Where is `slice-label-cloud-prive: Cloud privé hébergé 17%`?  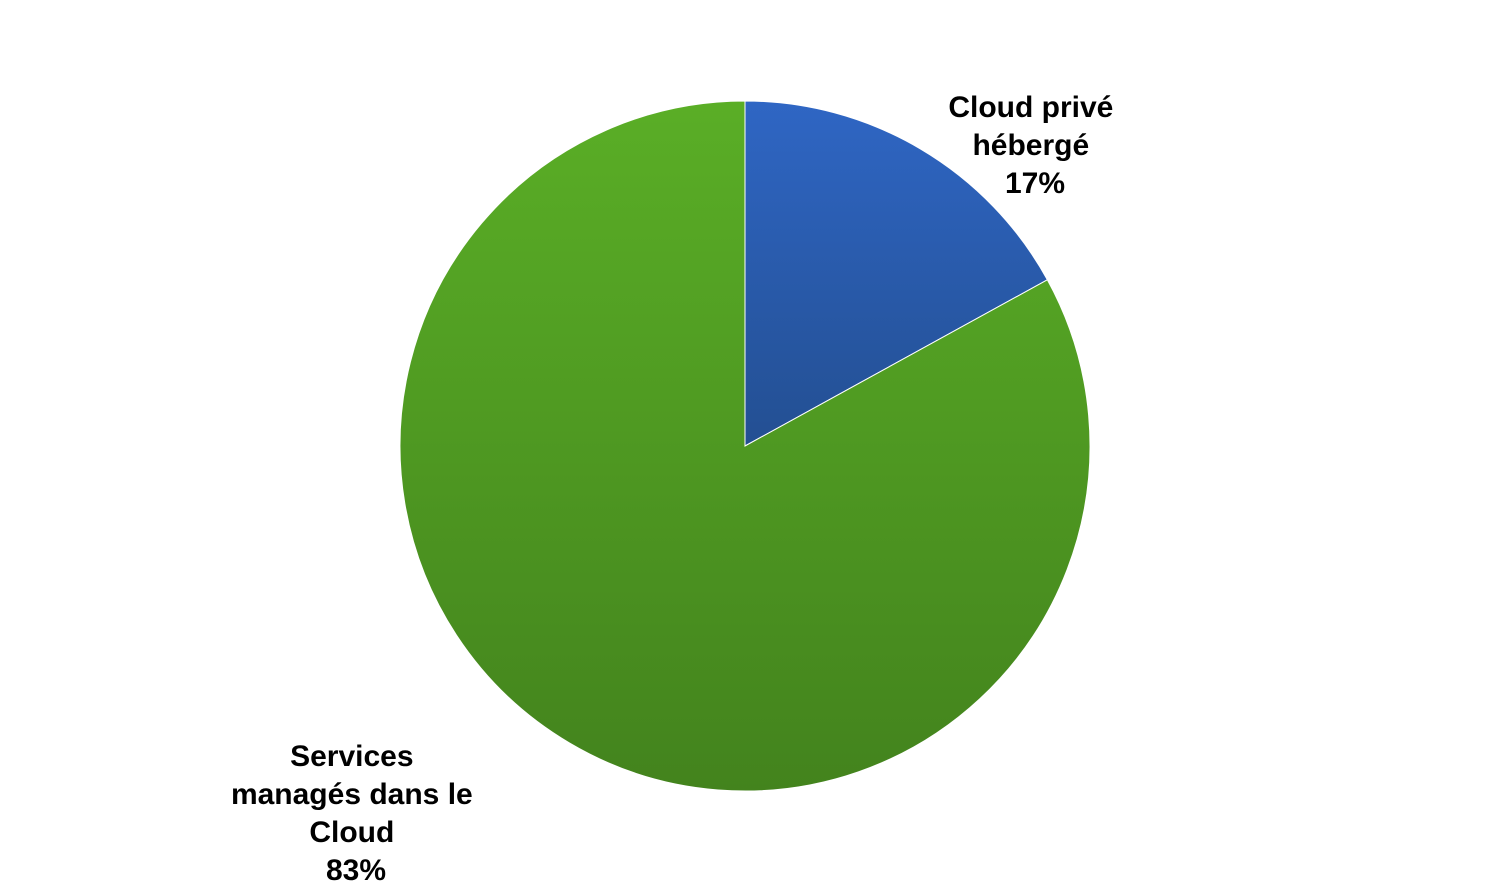
slice-label-cloud-prive: Cloud privé hébergé 17% is located at coordinates (1034, 145).